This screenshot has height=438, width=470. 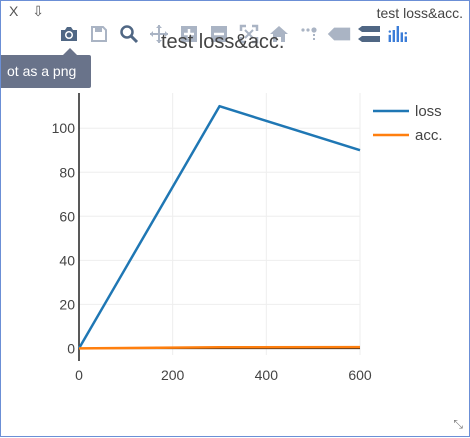 I want to click on autoscale-icon, so click(x=249, y=34).